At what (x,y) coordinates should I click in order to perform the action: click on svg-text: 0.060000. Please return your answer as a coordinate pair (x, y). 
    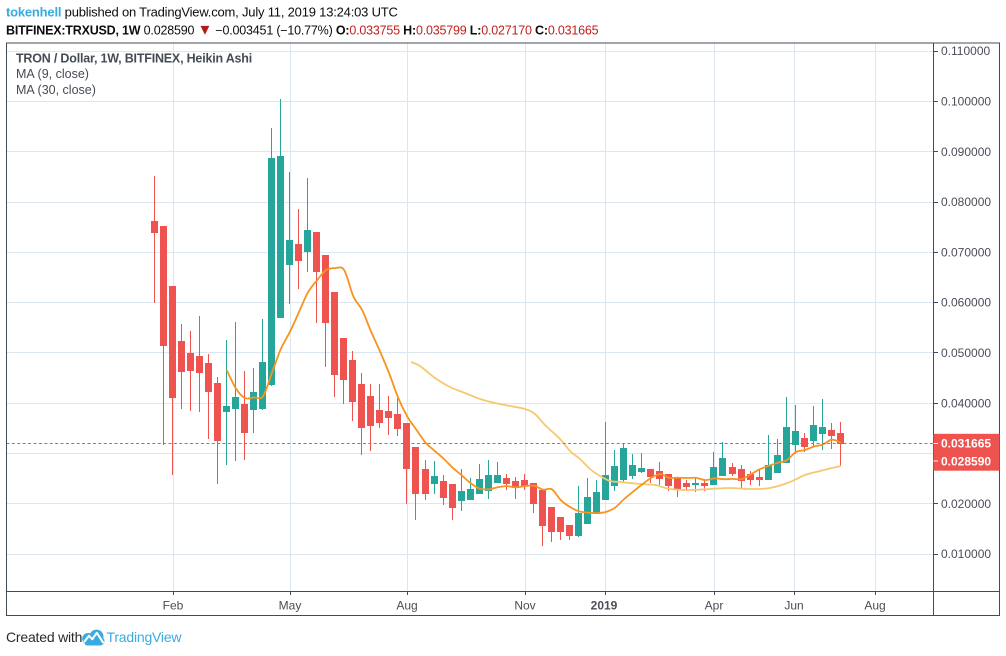
    Looking at the image, I should click on (966, 303).